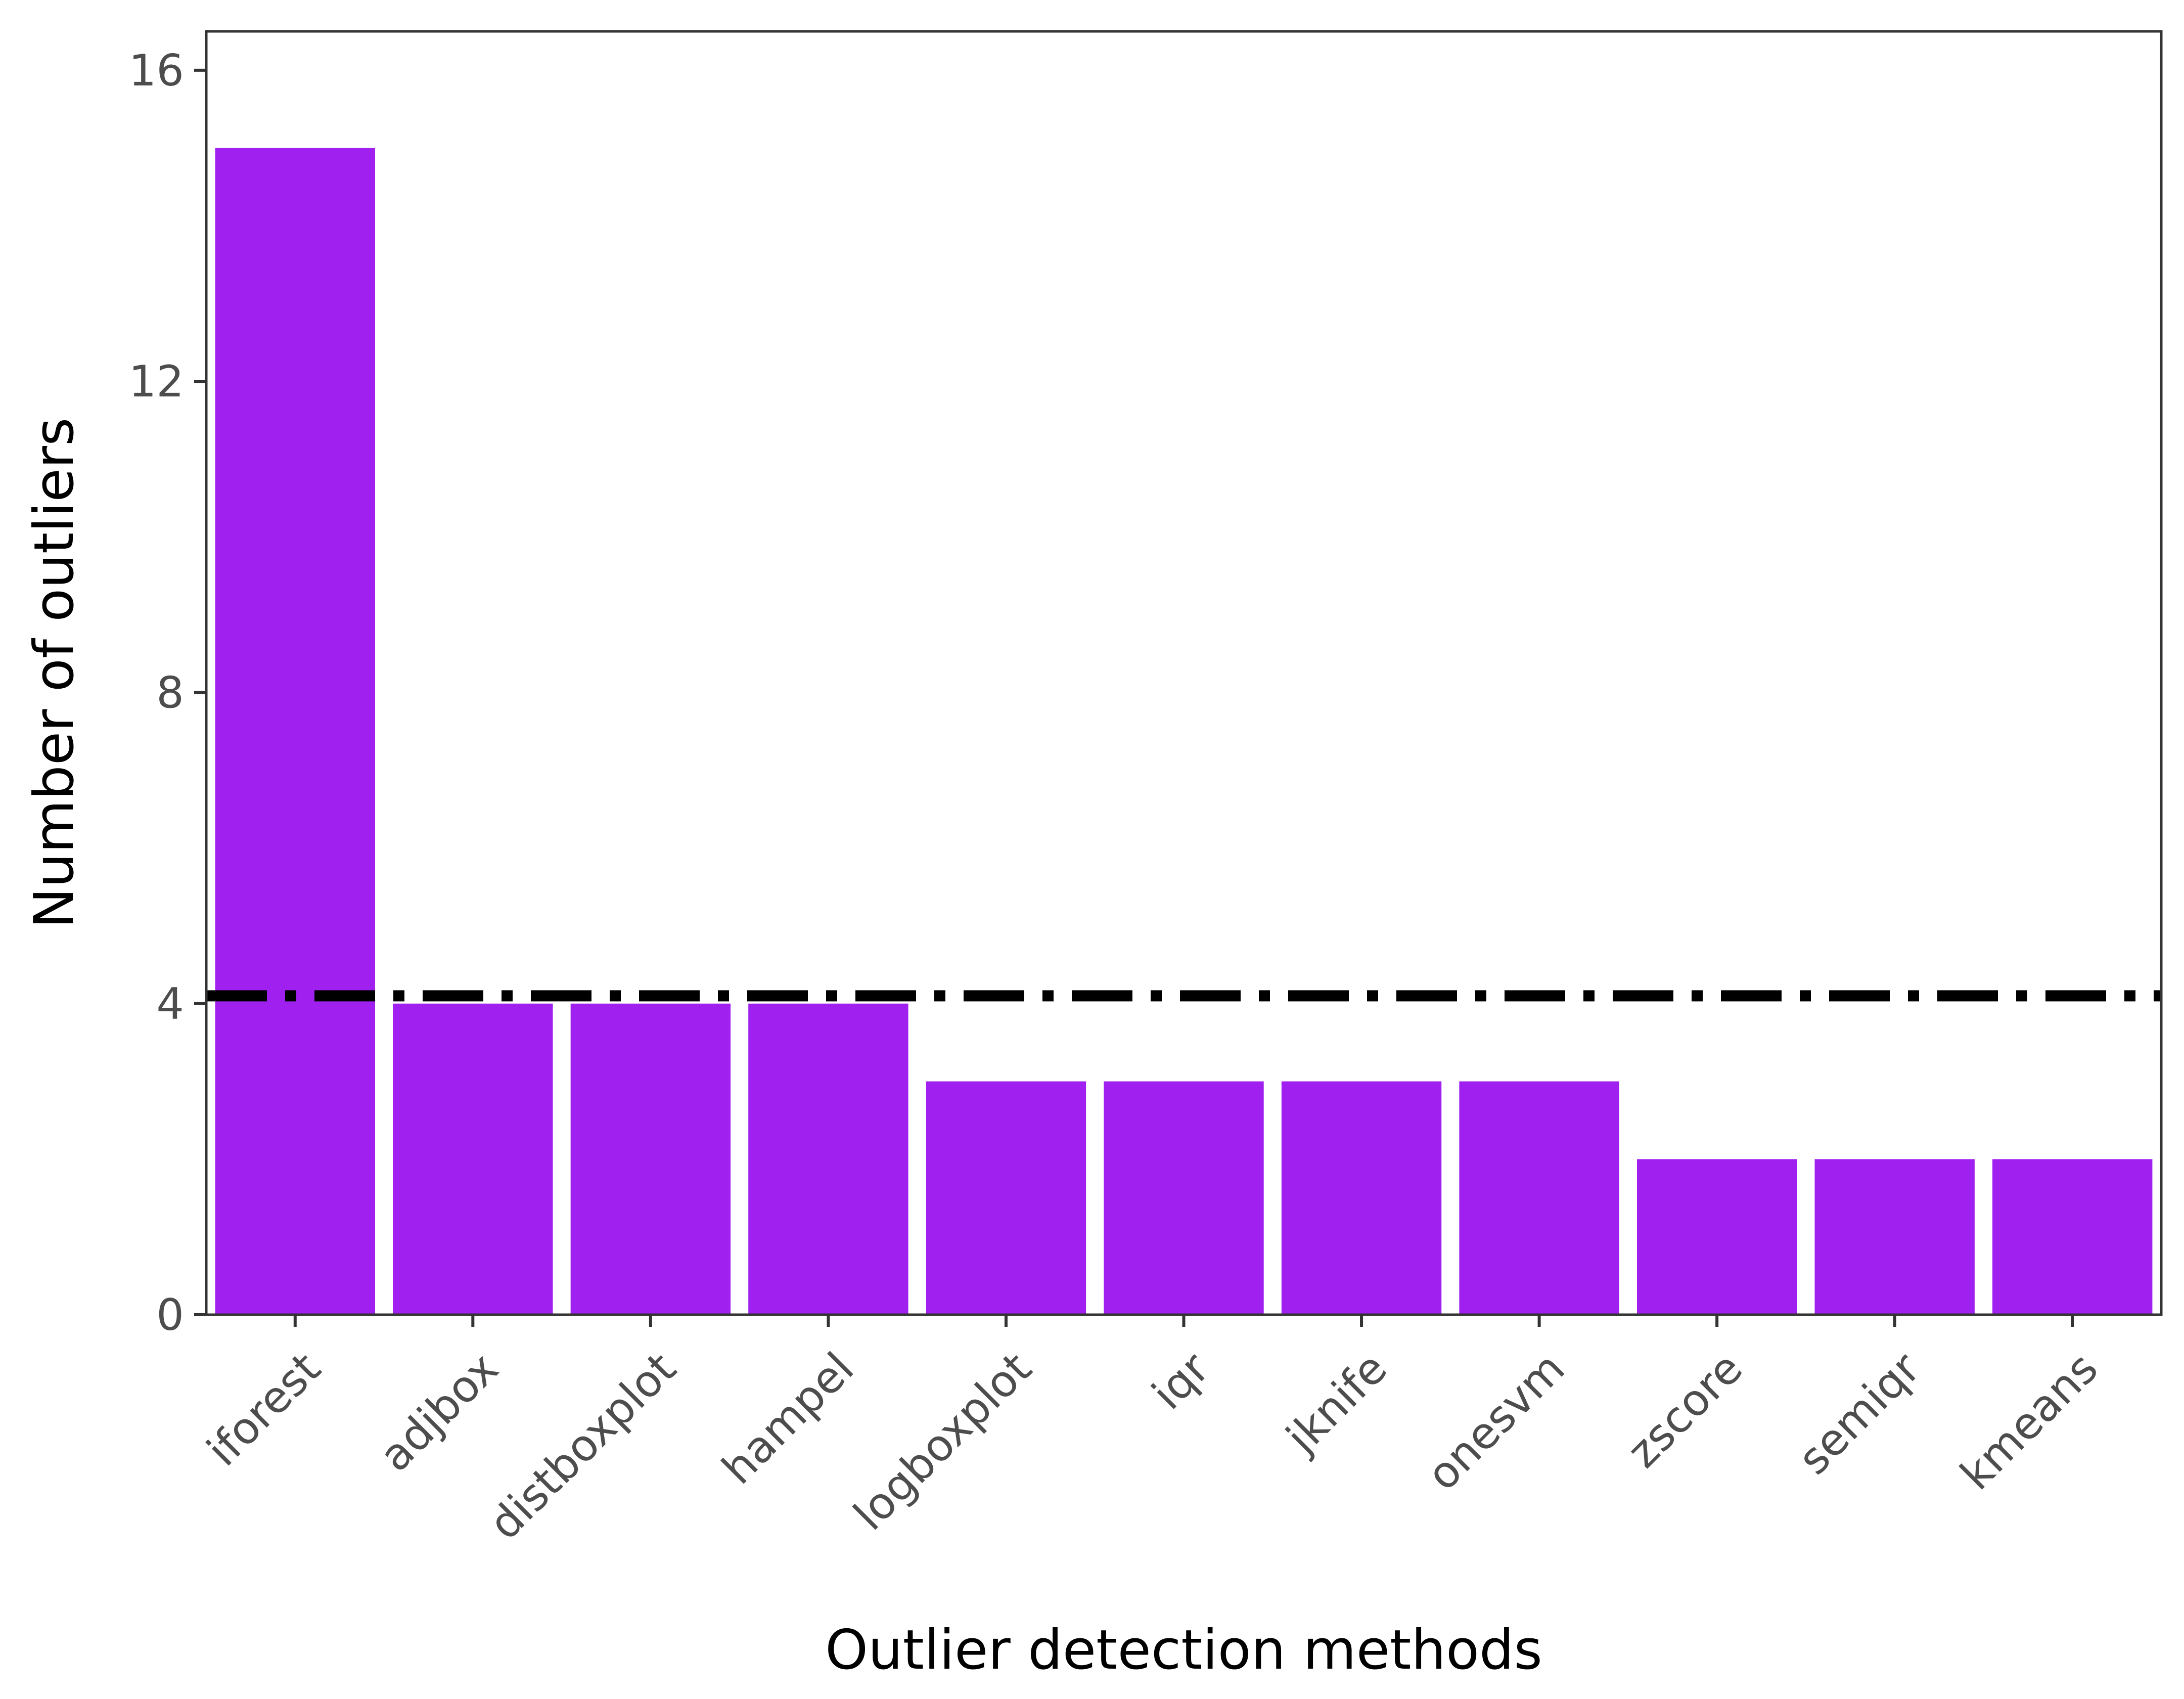 The image size is (2184, 1699). What do you see at coordinates (1181, 1381) in the screenshot?
I see `x-tick-label-iqr: iqr` at bounding box center [1181, 1381].